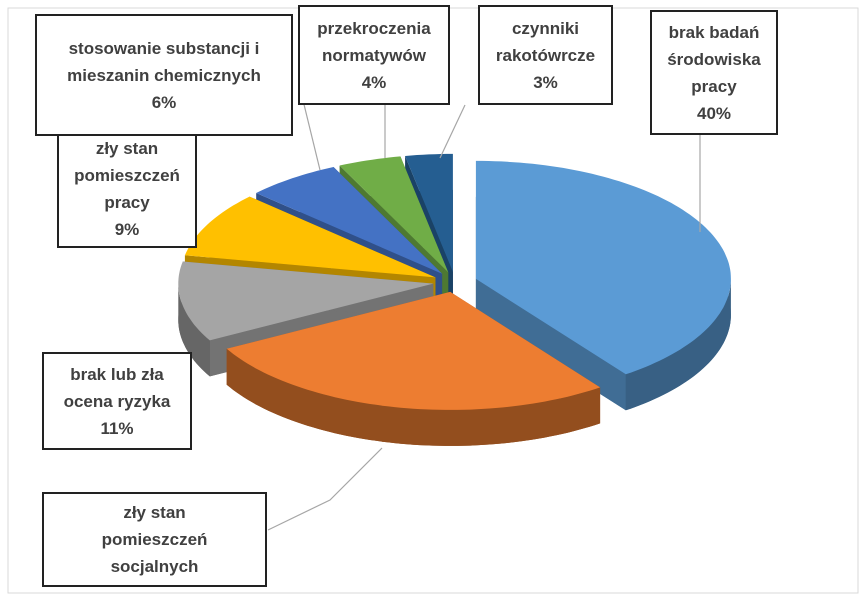  What do you see at coordinates (164, 102) in the screenshot?
I see `value-label: 6%` at bounding box center [164, 102].